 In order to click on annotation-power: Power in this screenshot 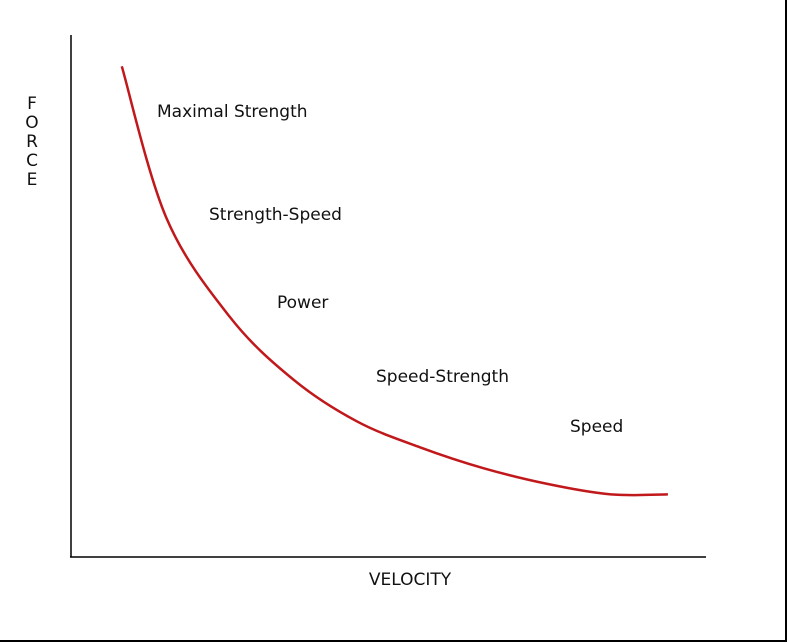, I will do `click(303, 303)`.